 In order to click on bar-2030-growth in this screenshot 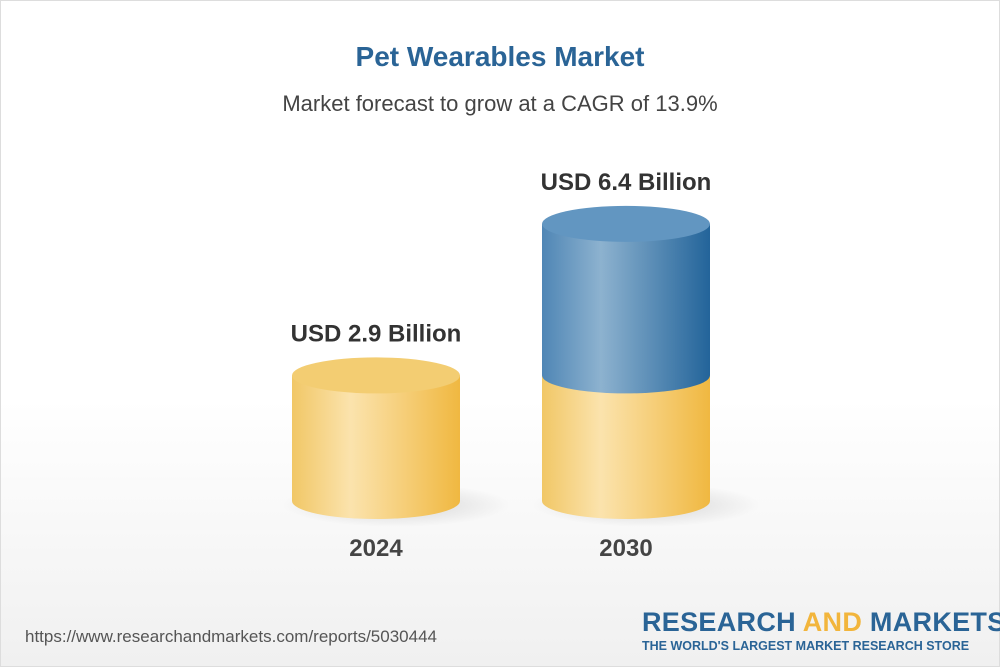, I will do `click(626, 308)`.